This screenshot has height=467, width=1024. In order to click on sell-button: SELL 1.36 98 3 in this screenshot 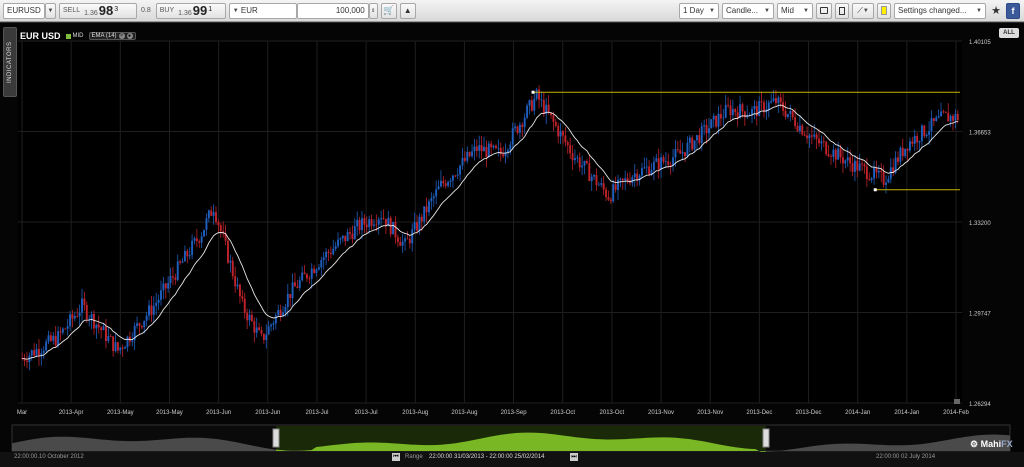, I will do `click(98, 10)`.